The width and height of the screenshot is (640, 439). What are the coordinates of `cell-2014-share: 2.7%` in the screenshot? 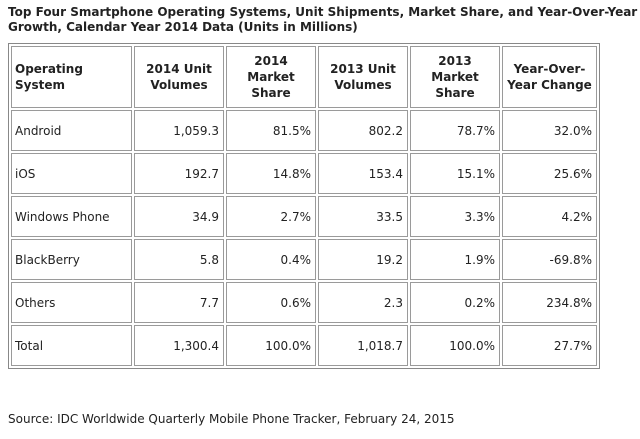 It's located at (271, 216).